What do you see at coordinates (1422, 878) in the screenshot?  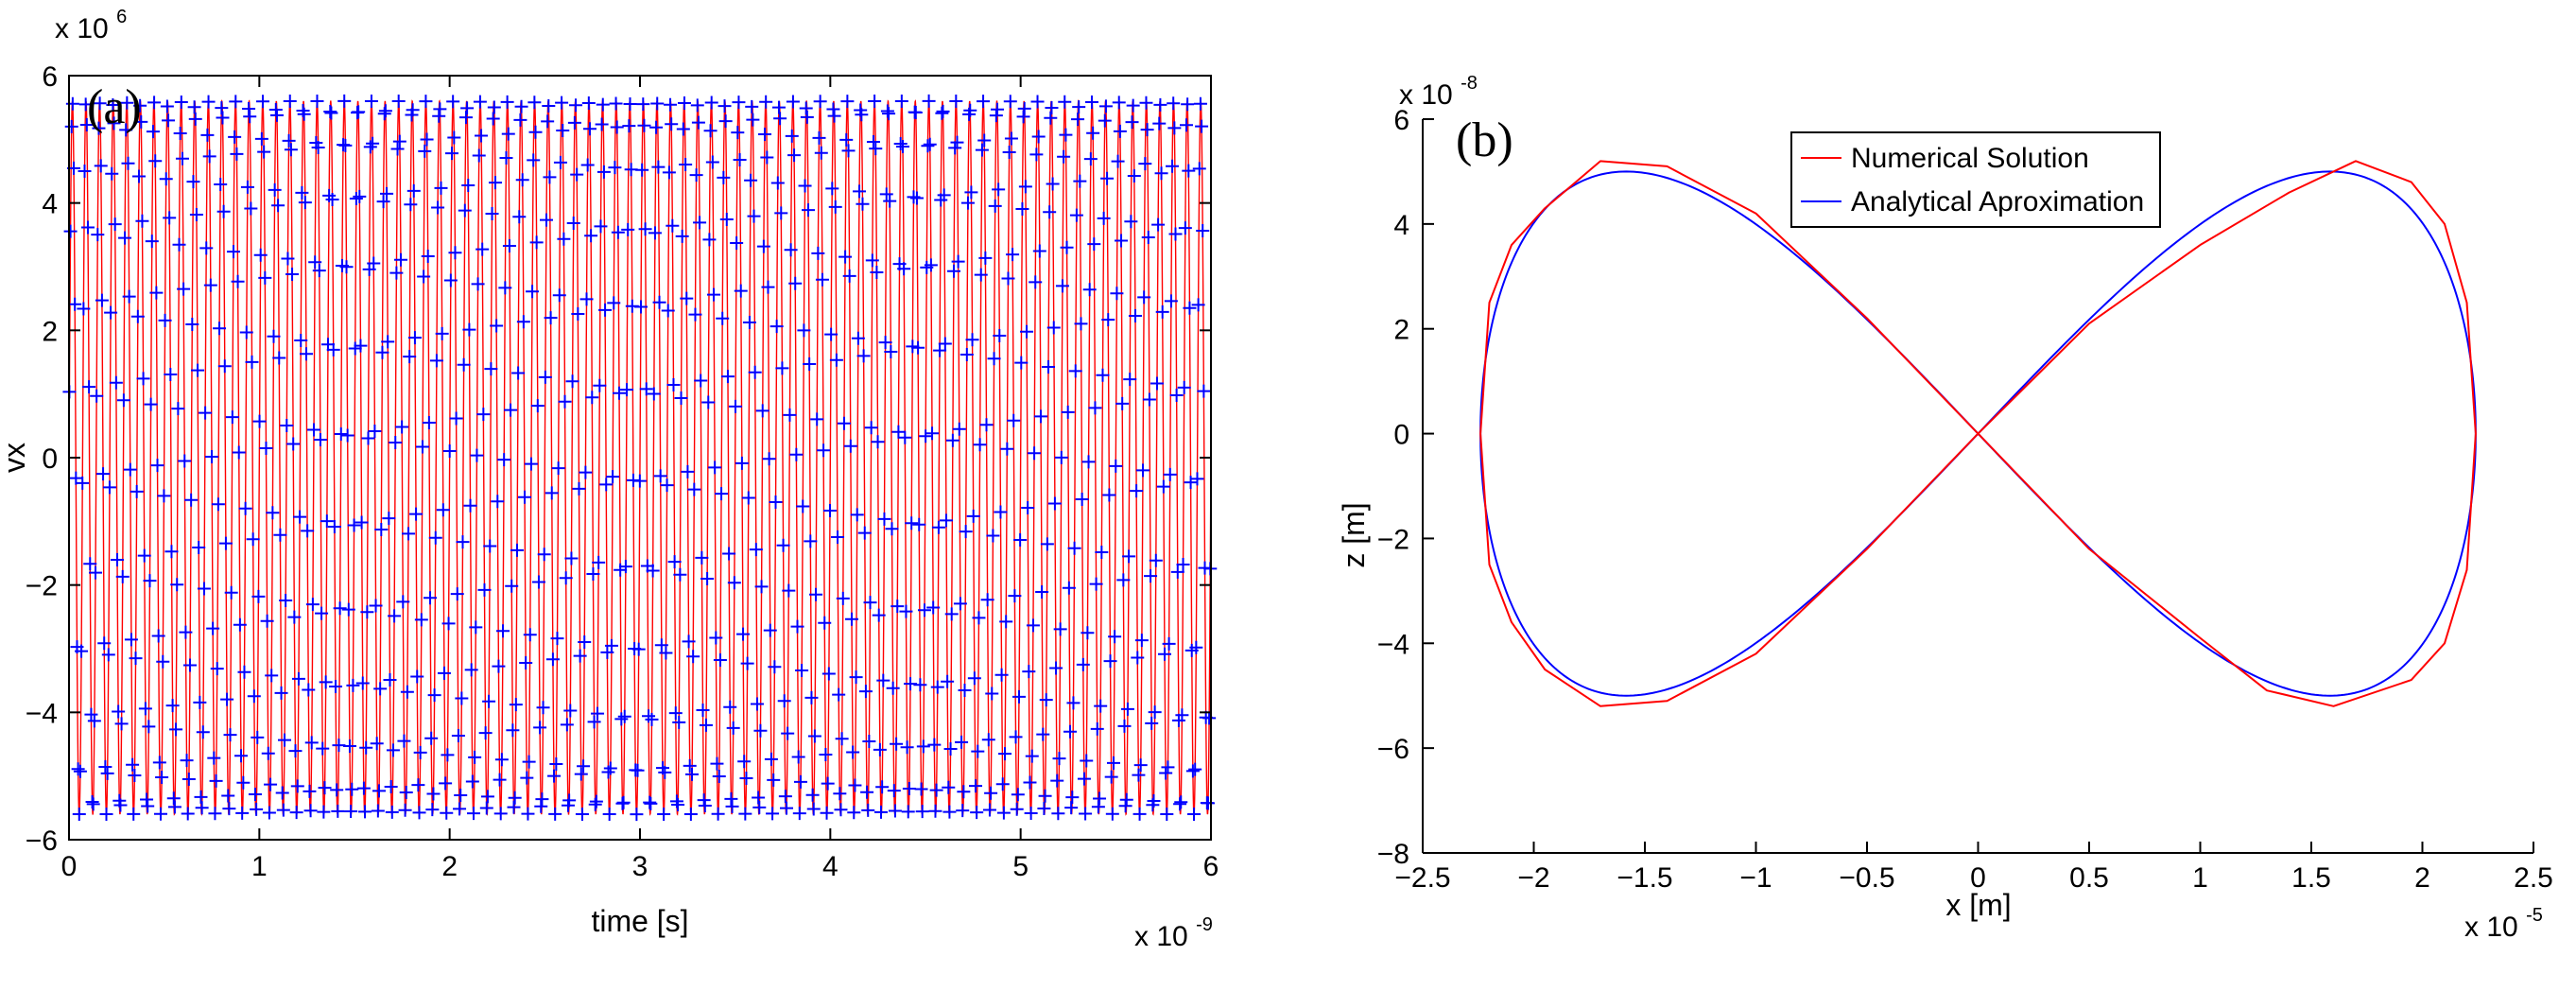 I see `x-tick-label: −2.5` at bounding box center [1422, 878].